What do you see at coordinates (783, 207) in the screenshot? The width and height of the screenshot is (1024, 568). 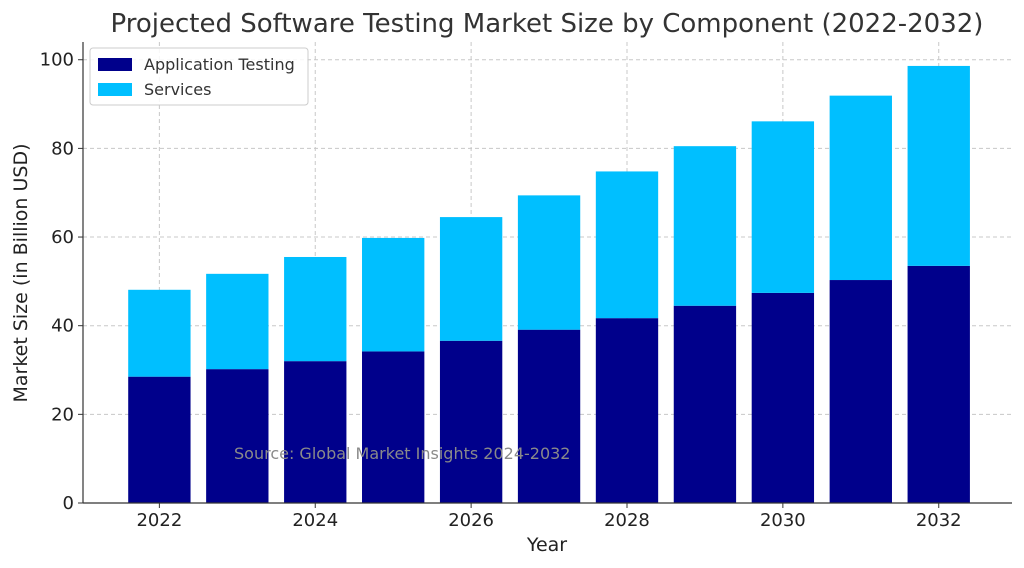 I see `bar-services-2030` at bounding box center [783, 207].